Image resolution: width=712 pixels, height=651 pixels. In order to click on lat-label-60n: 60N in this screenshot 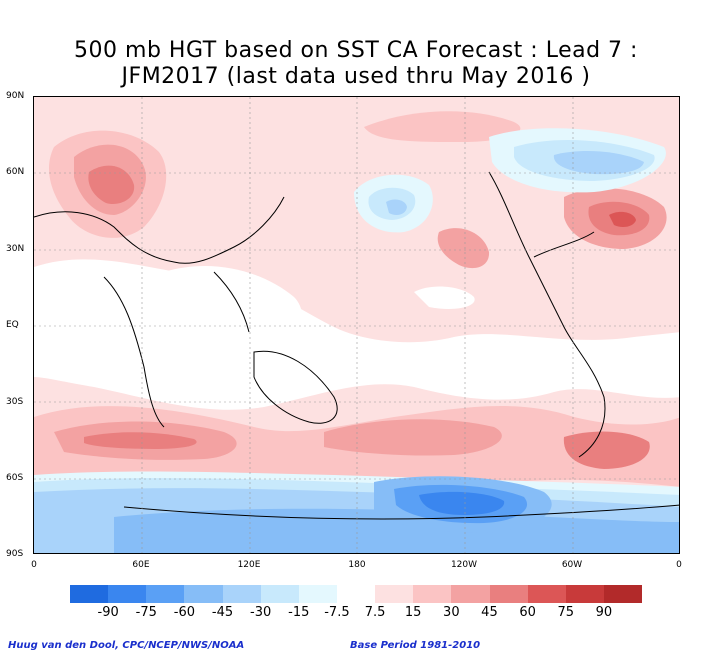, I will do `click(15, 172)`.